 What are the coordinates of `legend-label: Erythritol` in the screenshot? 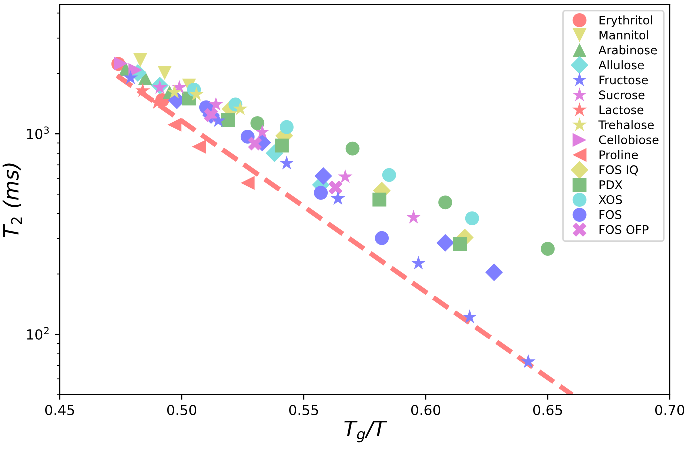 It's located at (626, 22).